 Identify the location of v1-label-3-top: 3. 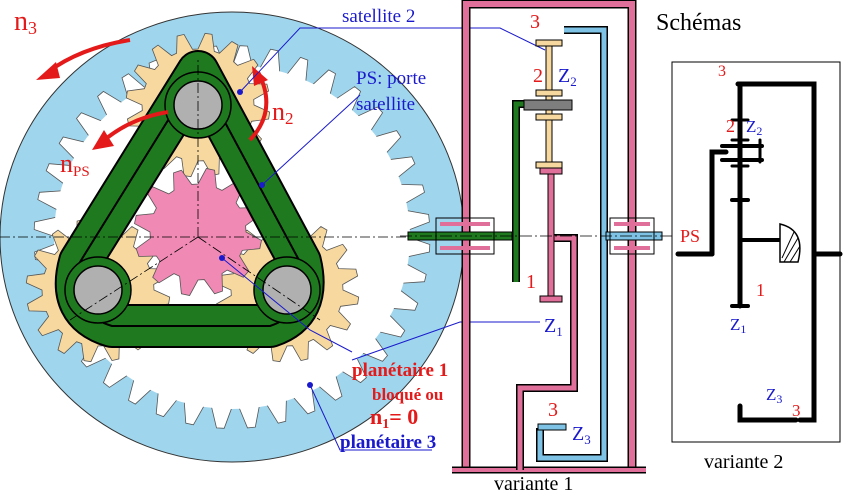
(535, 22).